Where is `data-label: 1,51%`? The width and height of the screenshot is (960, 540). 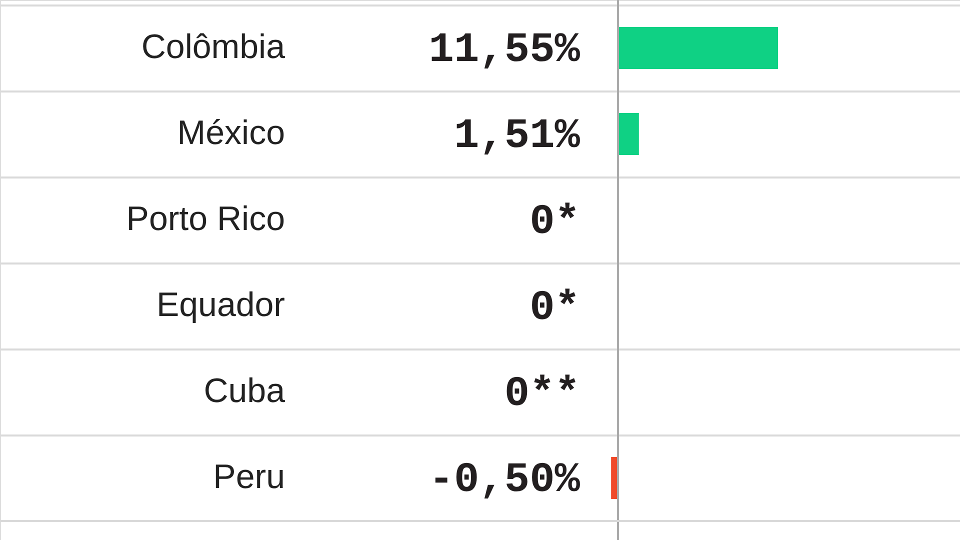
data-label: 1,51% is located at coordinates (517, 136).